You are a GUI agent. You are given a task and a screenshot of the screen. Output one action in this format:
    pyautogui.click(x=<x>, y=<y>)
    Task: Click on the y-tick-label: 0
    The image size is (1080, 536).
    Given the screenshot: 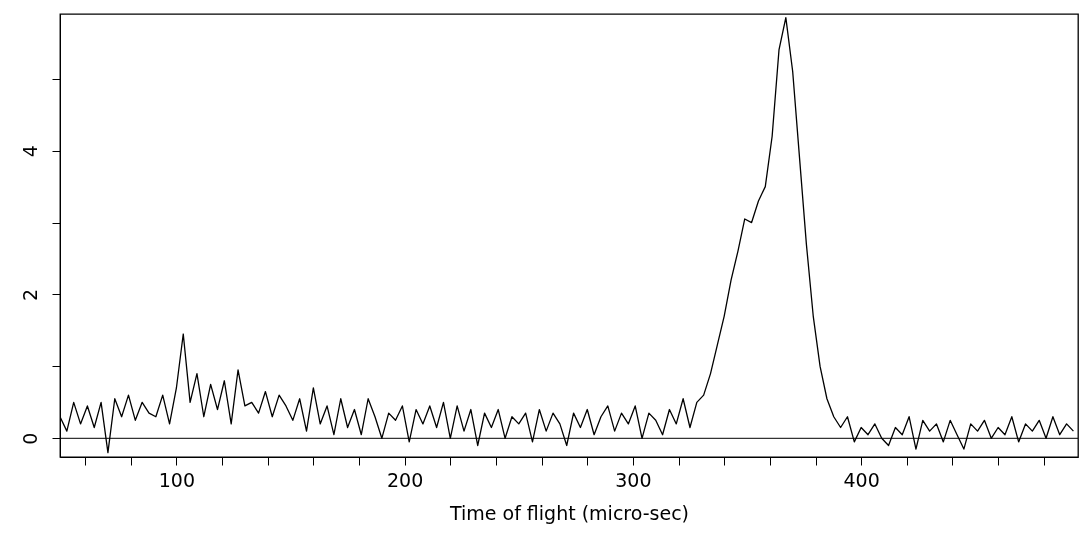 What is the action you would take?
    pyautogui.click(x=29, y=438)
    